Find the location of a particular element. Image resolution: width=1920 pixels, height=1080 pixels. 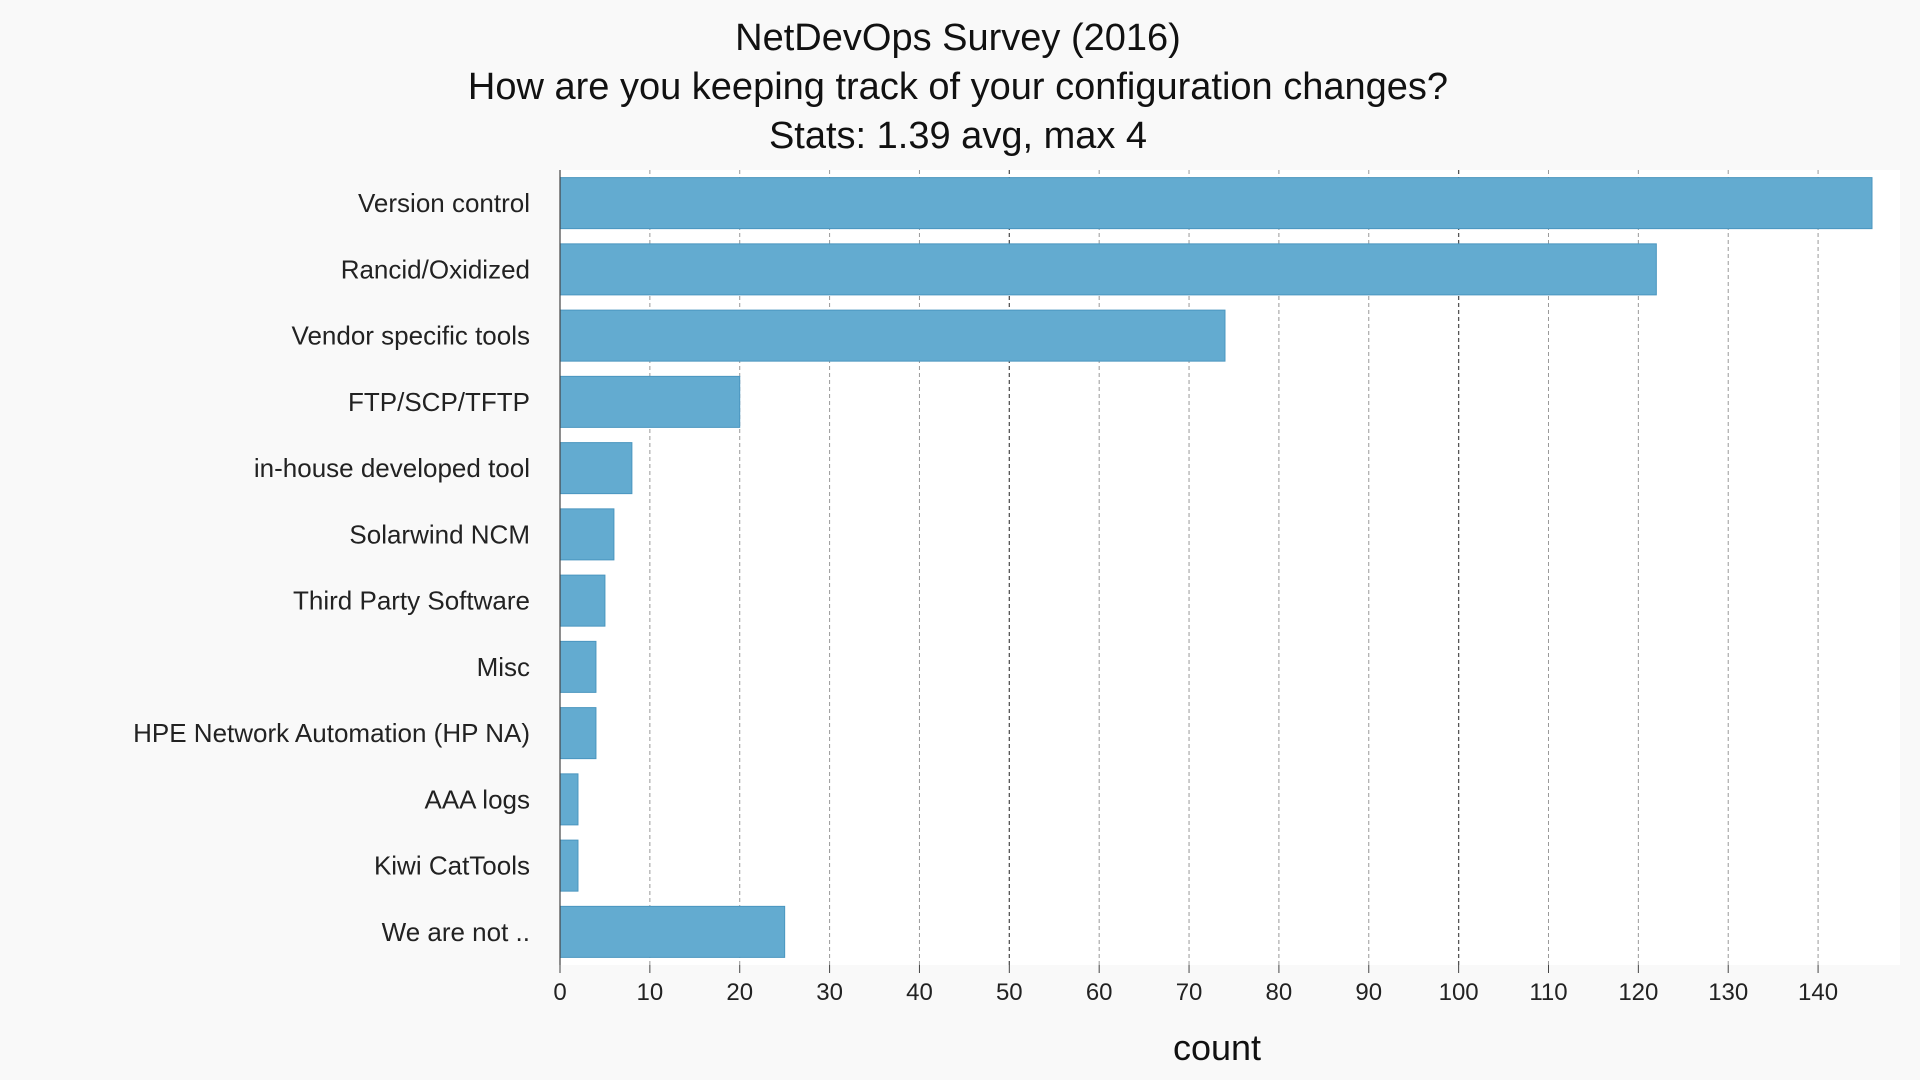

category-label: AAA logs is located at coordinates (477, 799).